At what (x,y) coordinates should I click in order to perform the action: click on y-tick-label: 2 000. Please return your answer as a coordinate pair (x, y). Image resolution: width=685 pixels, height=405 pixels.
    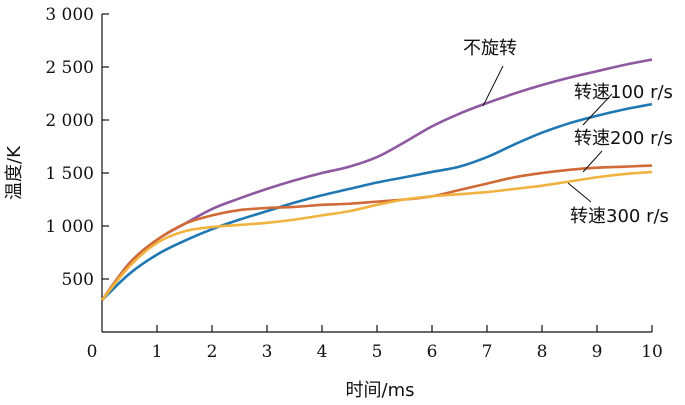
    Looking at the image, I should click on (69, 121).